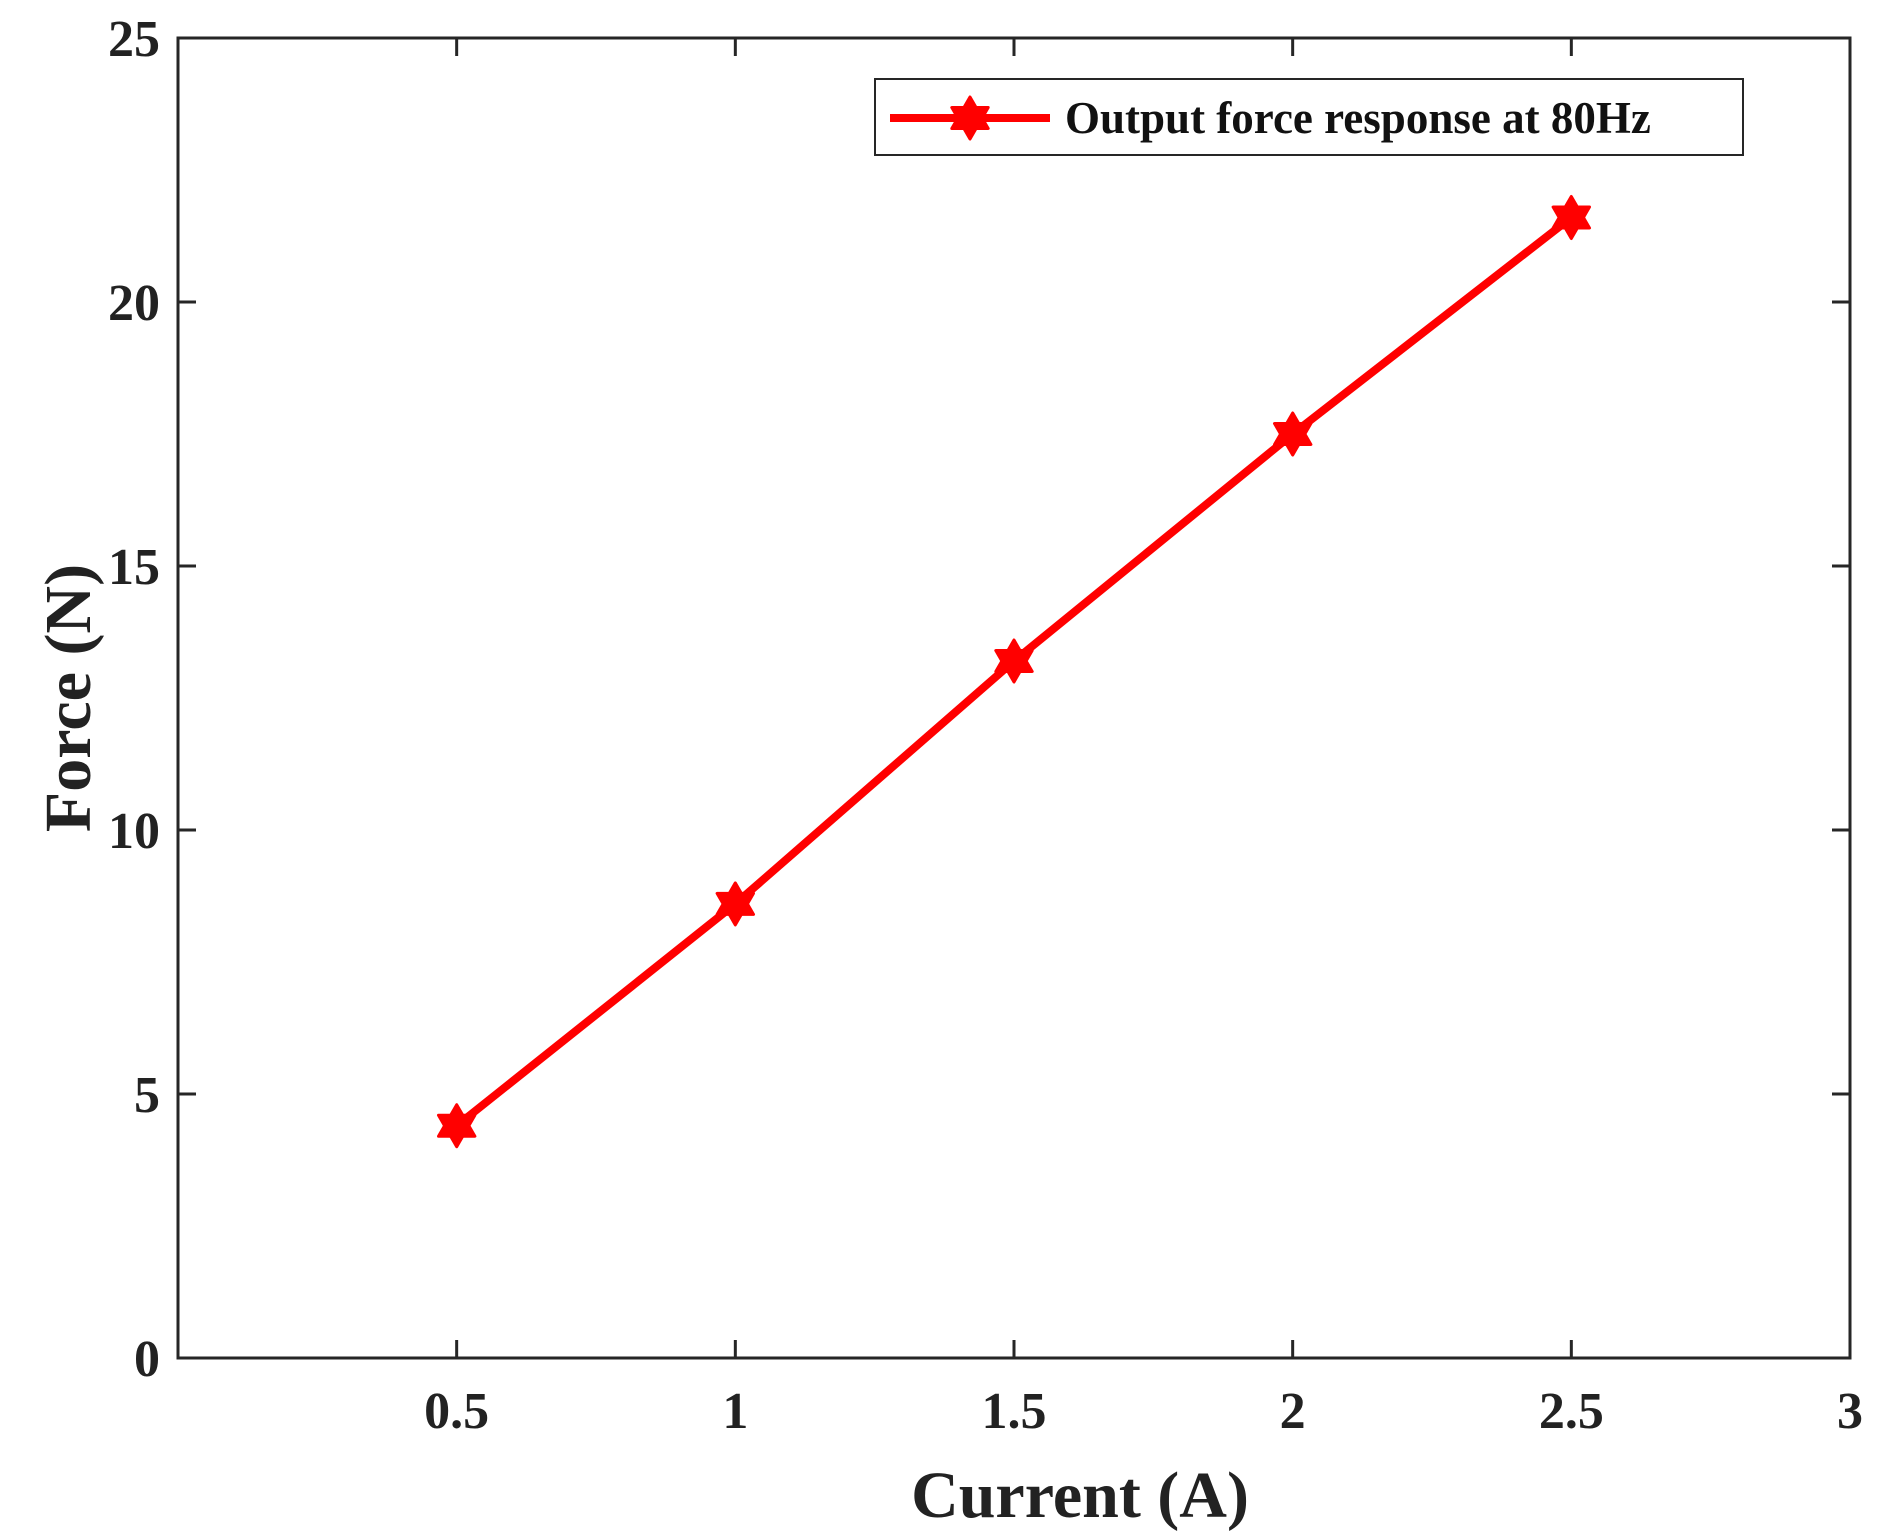 The image size is (1888, 1539). Describe the element at coordinates (1358, 118) in the screenshot. I see `legend-series-label: Output force response at 80Hz` at that location.